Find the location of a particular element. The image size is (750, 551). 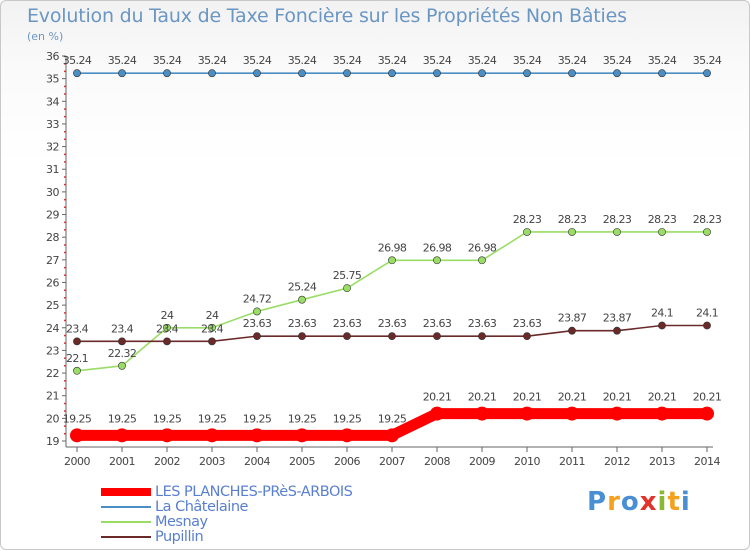

data-label: 28.23 is located at coordinates (572, 219).